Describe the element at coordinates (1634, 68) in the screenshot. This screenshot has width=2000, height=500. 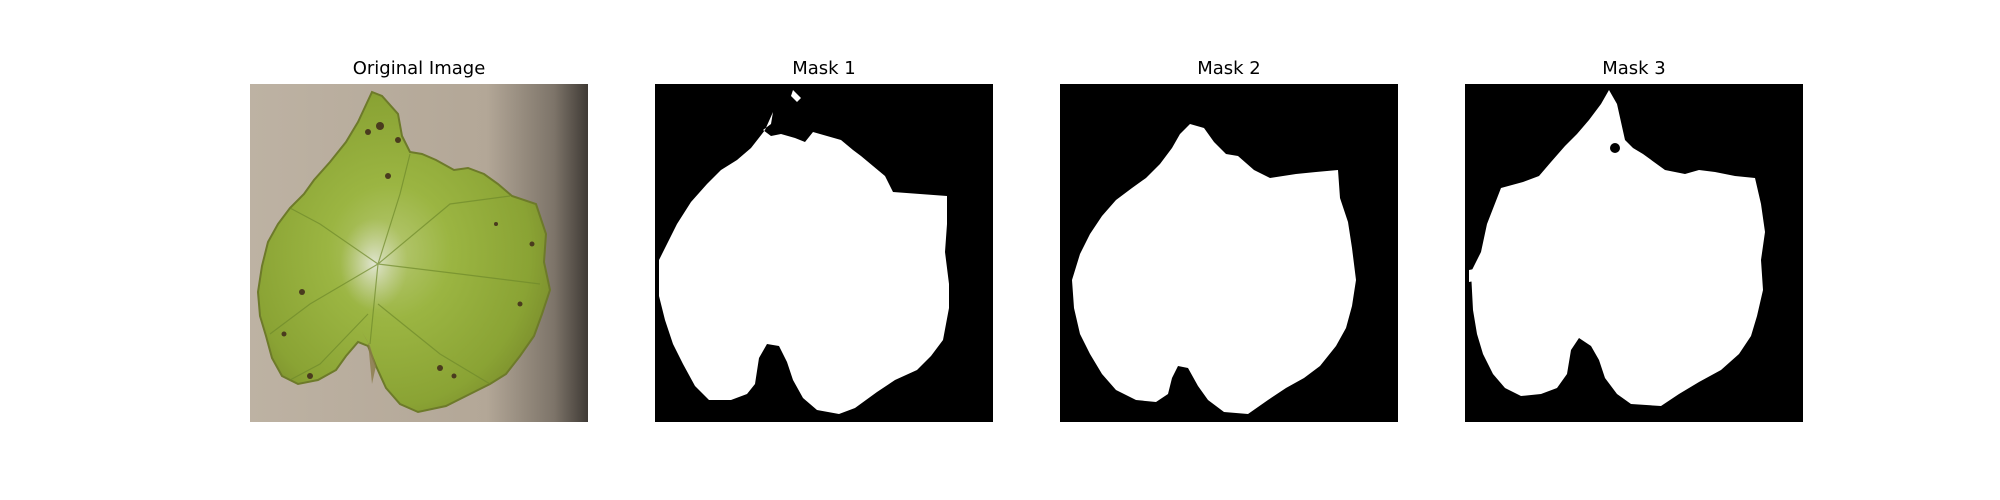
I see `panel-title-mask-3: Mask 3` at that location.